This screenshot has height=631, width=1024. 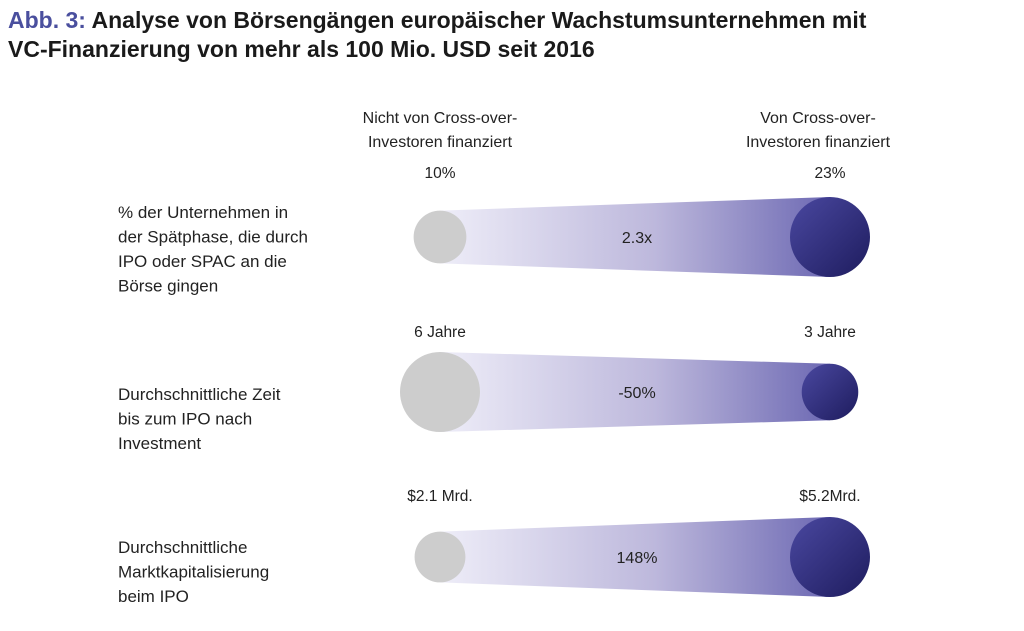 I want to click on row-label-line: bis zum IPO nach, so click(x=185, y=419).